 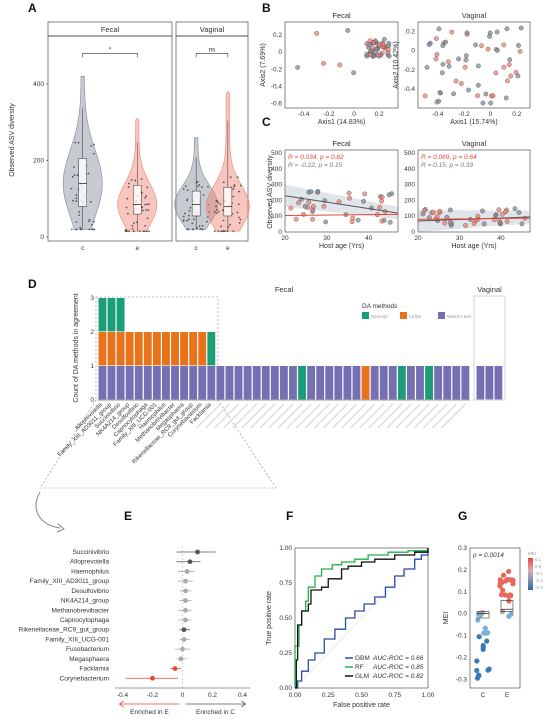 What do you see at coordinates (462, 636) in the screenshot?
I see `panel-g-ytick: -0.1` at bounding box center [462, 636].